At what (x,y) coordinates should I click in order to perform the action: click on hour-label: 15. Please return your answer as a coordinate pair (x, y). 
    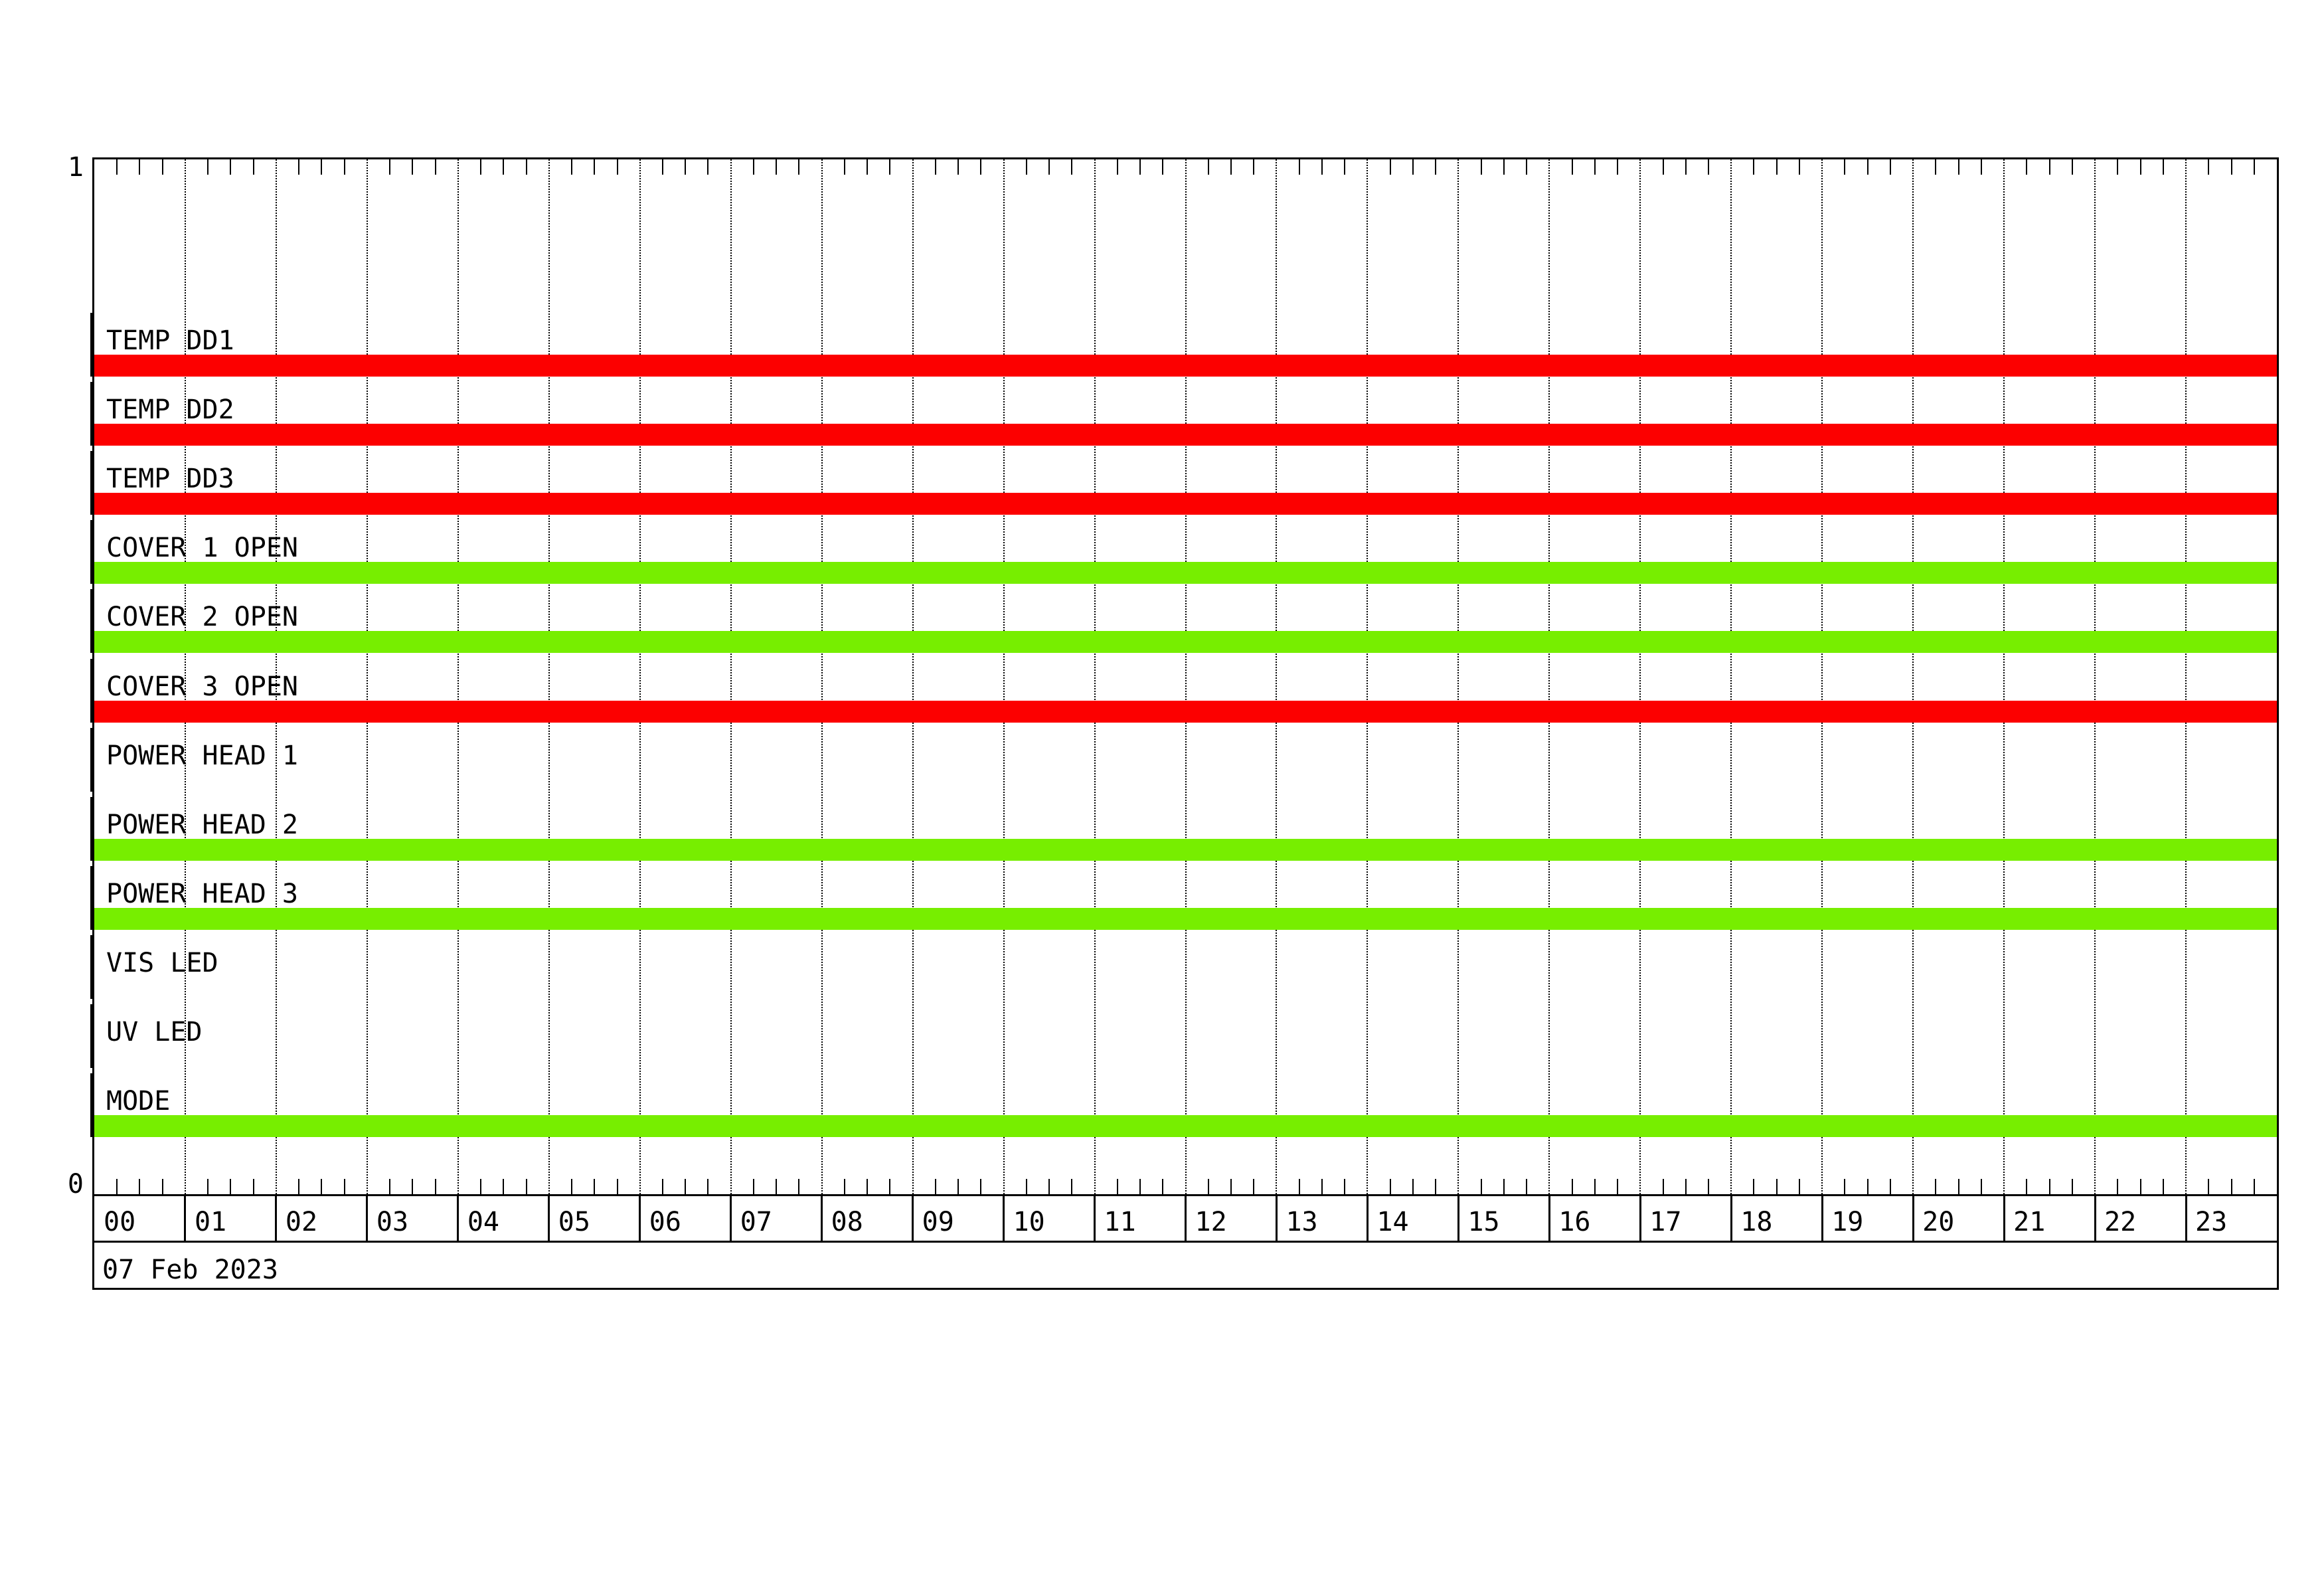
    Looking at the image, I should click on (1484, 1222).